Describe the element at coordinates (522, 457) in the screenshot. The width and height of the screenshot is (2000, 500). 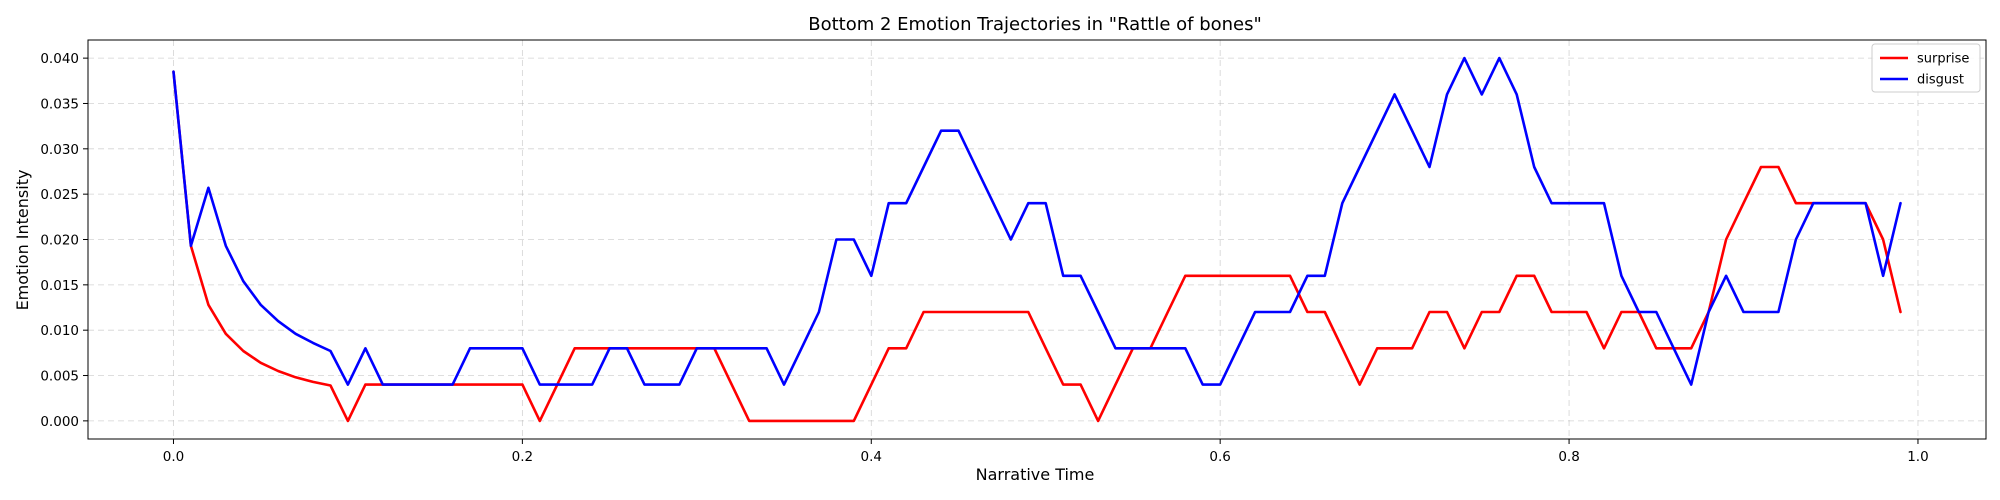
I see `x-tick-label: 0.2` at that location.